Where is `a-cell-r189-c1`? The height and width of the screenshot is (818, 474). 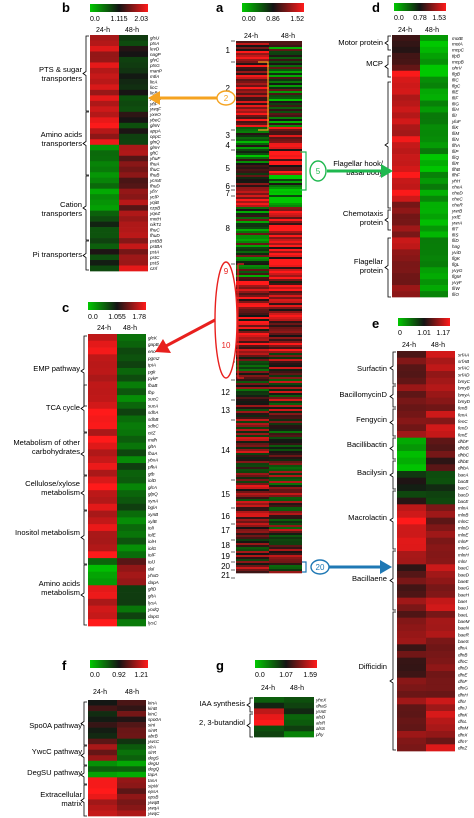 a-cell-r189-c1 is located at coordinates (285, 420).